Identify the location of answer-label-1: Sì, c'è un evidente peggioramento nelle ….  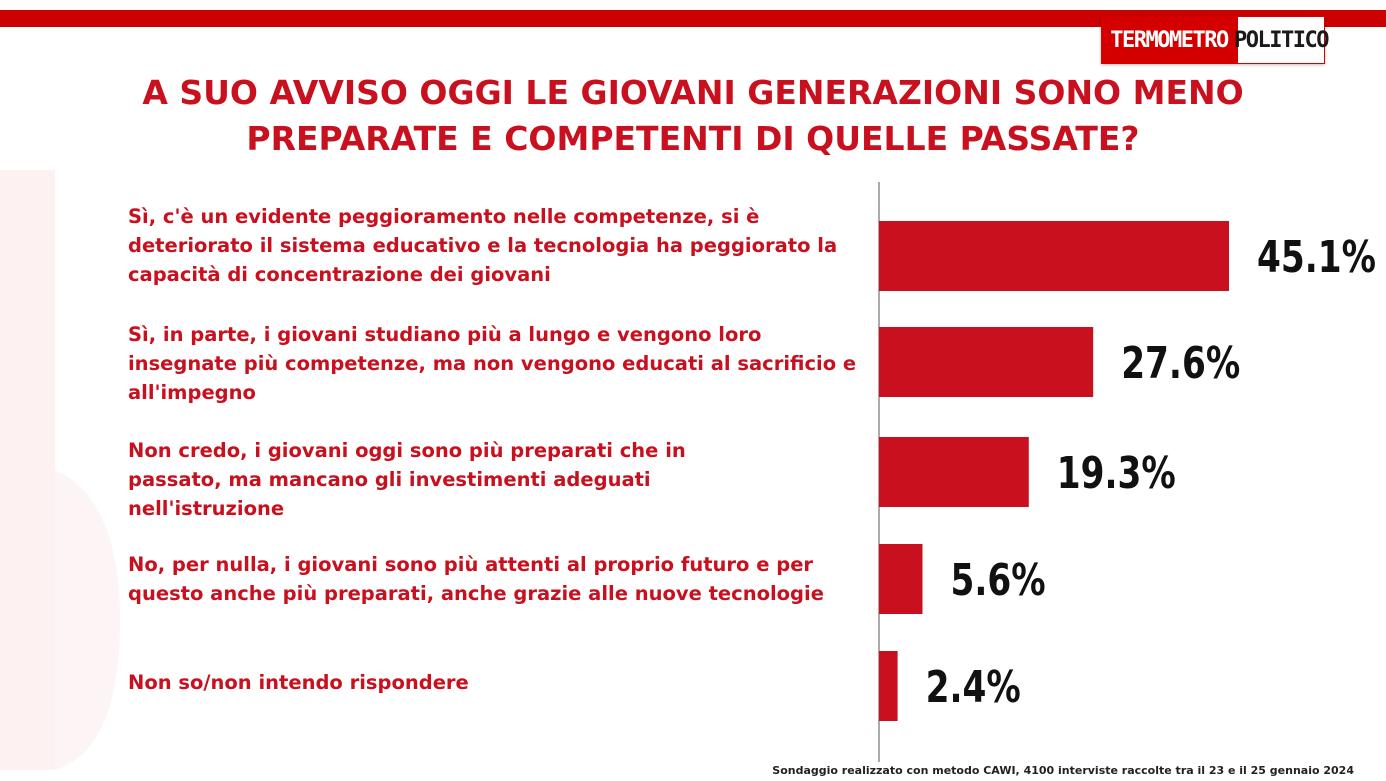
(483, 245).